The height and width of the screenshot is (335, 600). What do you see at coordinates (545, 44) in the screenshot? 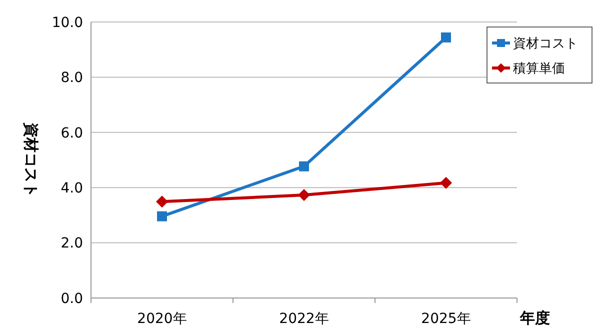
I see `legend-label: 資材コスト` at bounding box center [545, 44].